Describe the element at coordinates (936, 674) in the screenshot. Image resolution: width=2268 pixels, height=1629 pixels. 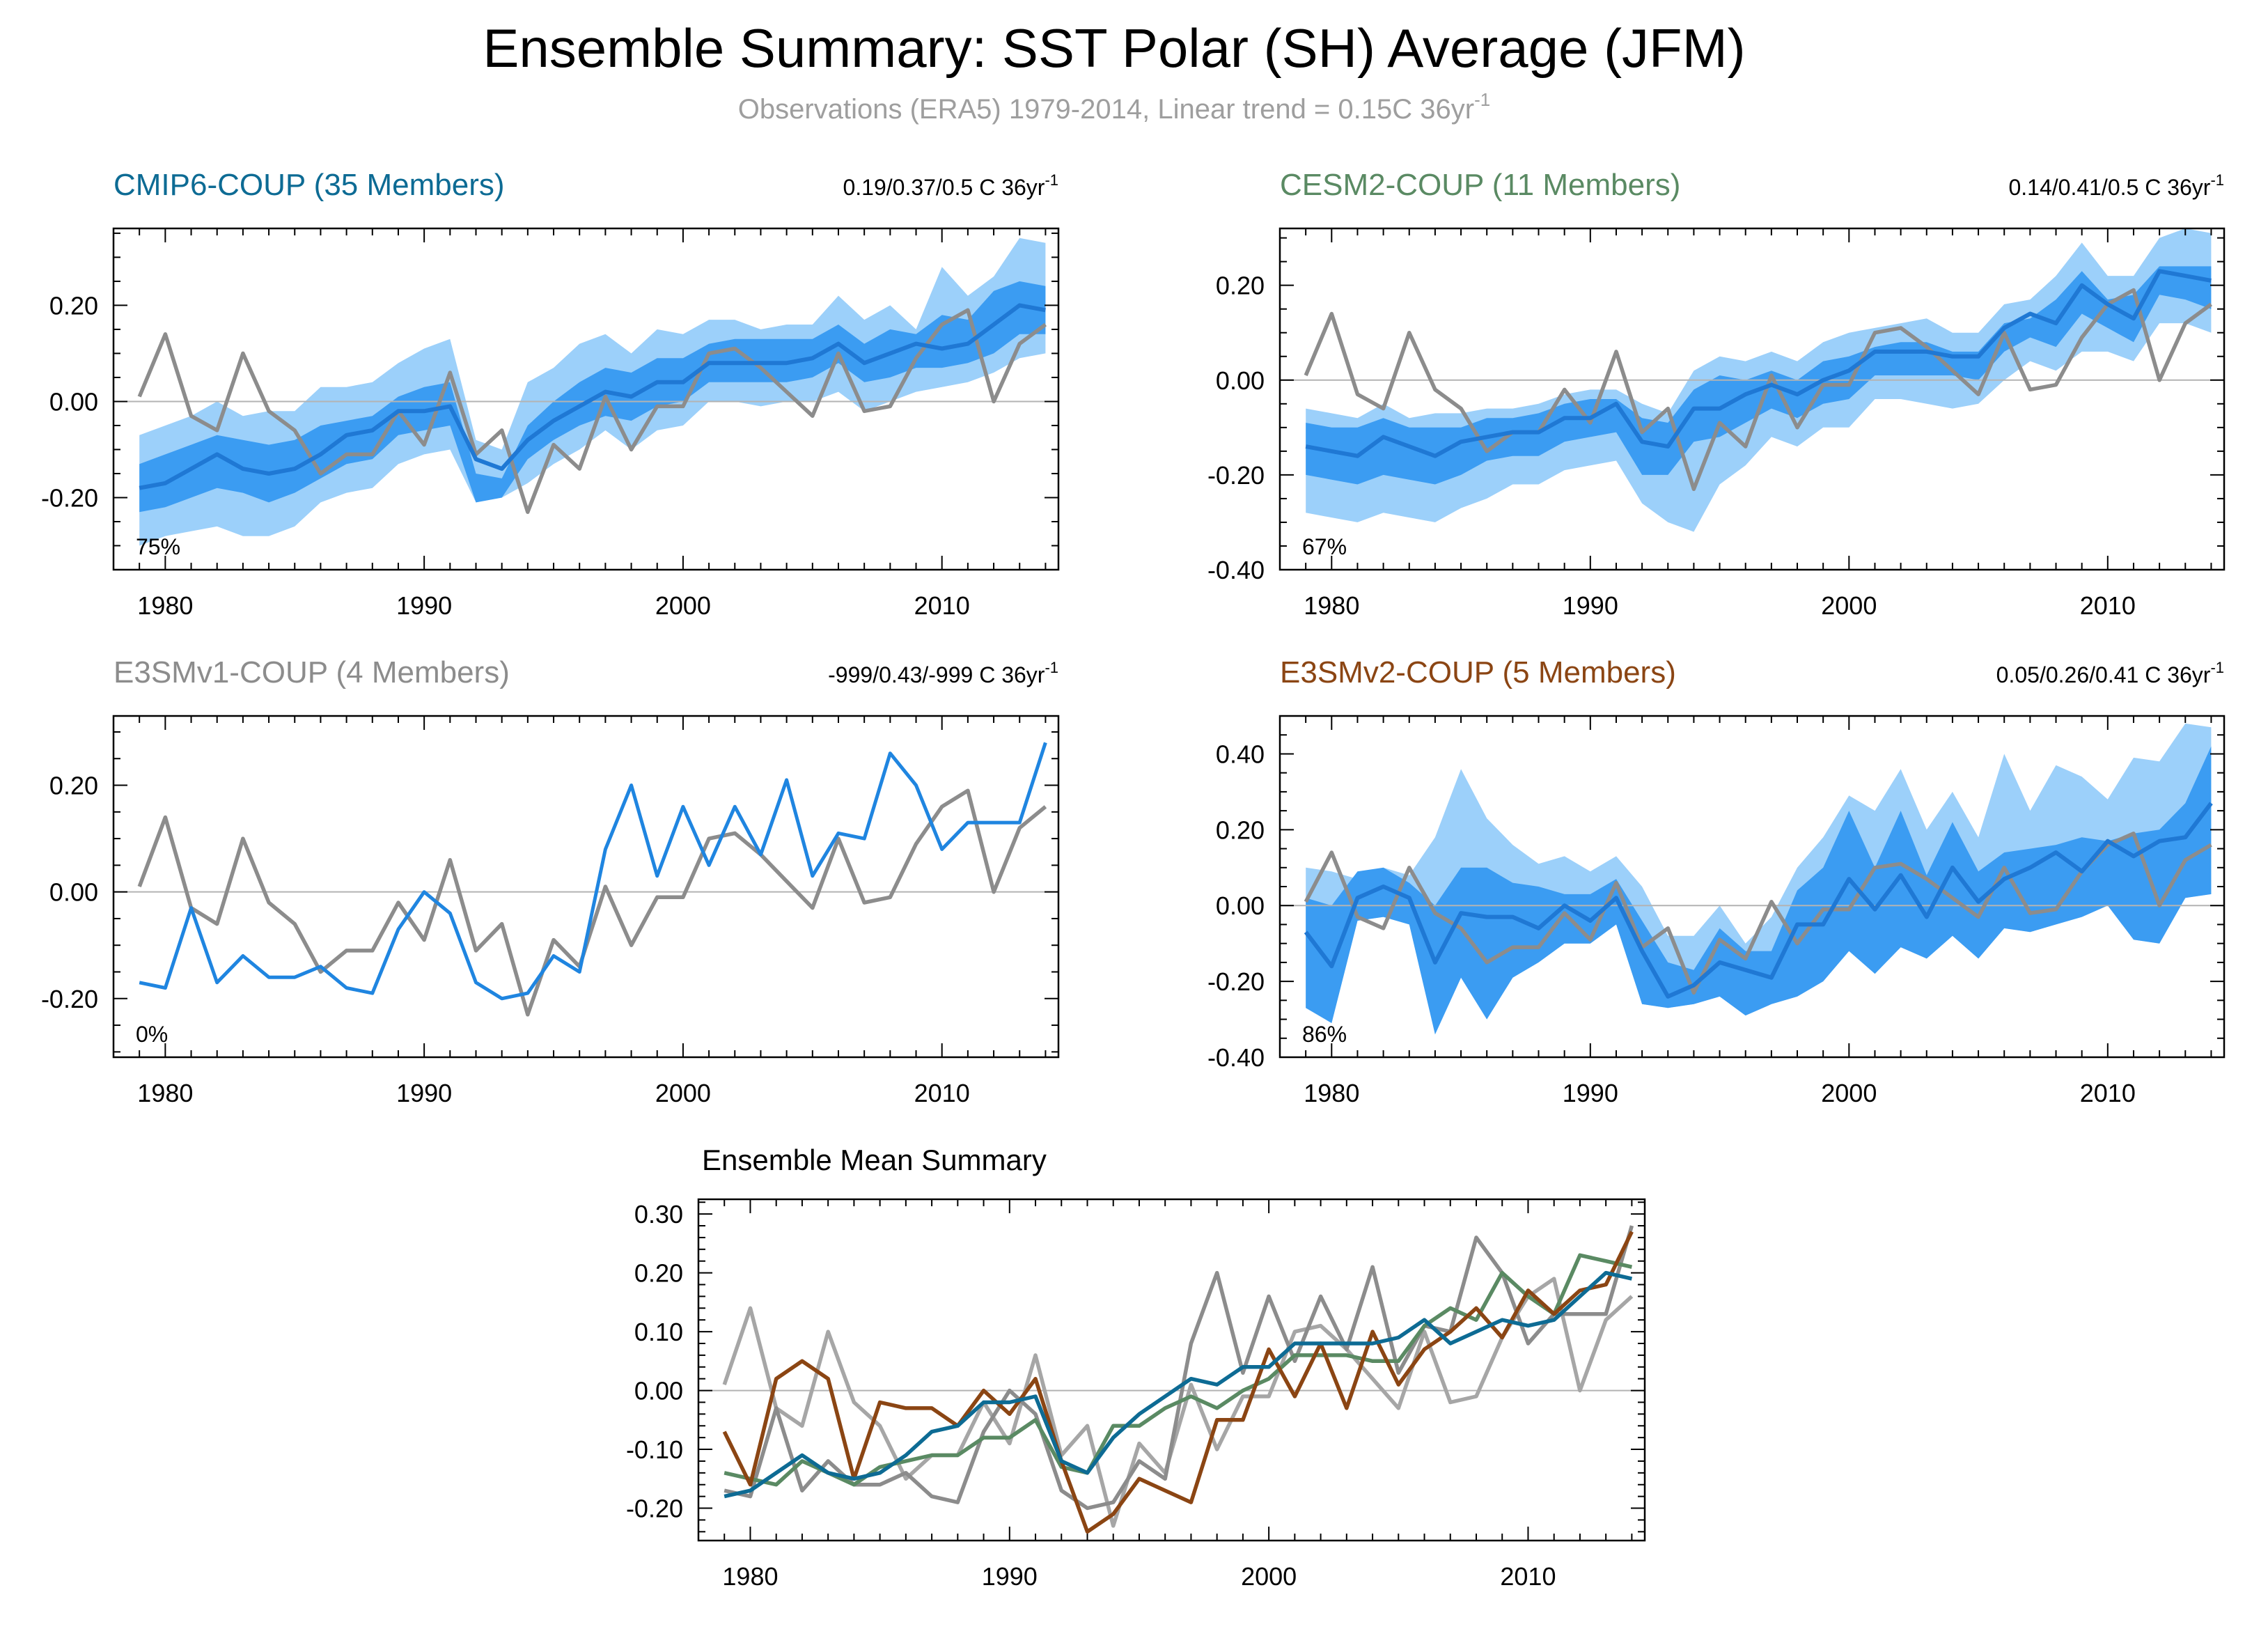
I see `trend-label-text: -999/0.43/-999 C 36yr` at that location.